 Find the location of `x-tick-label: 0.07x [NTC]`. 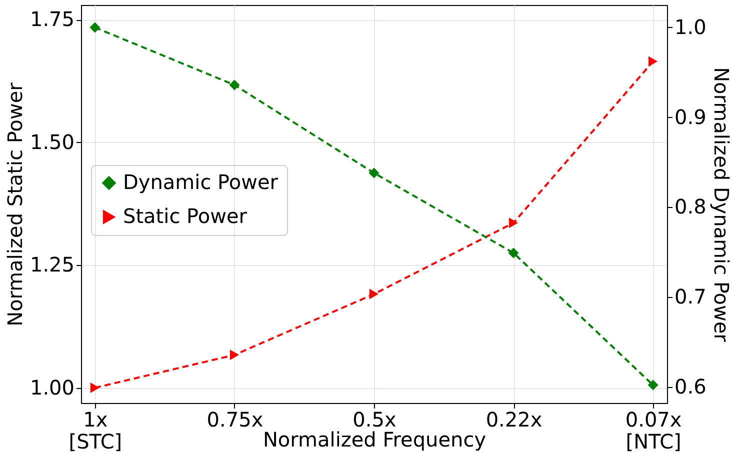

x-tick-label: 0.07x [NTC] is located at coordinates (653, 431).